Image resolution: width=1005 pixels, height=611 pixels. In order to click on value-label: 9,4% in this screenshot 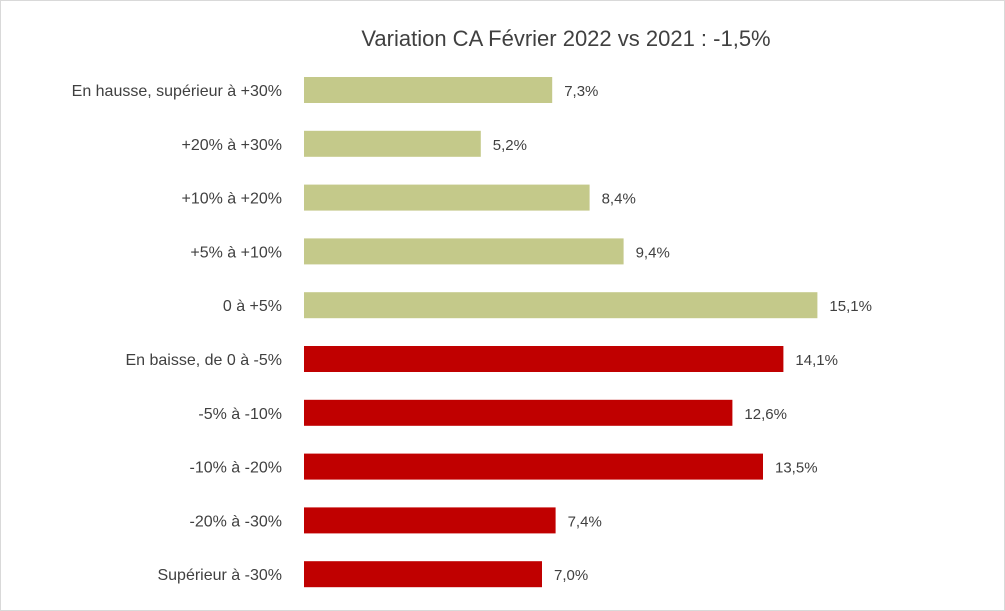, I will do `click(653, 252)`.